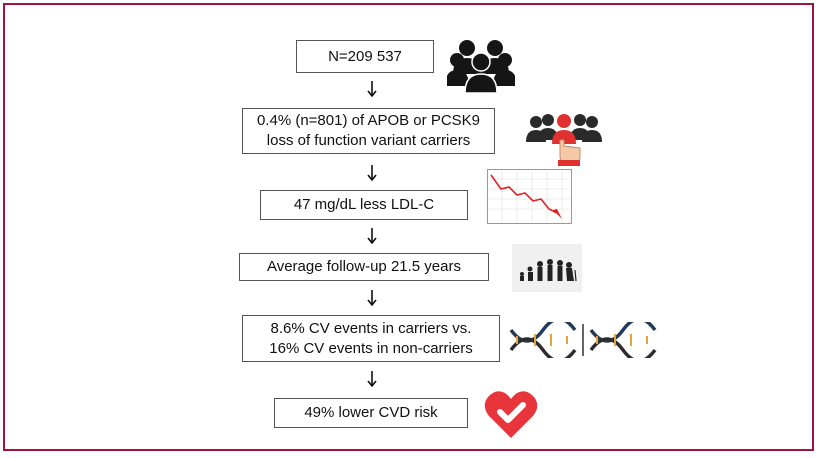 Image resolution: width=821 pixels, height=458 pixels. Describe the element at coordinates (564, 140) in the screenshot. I see `selected-person-icon` at that location.